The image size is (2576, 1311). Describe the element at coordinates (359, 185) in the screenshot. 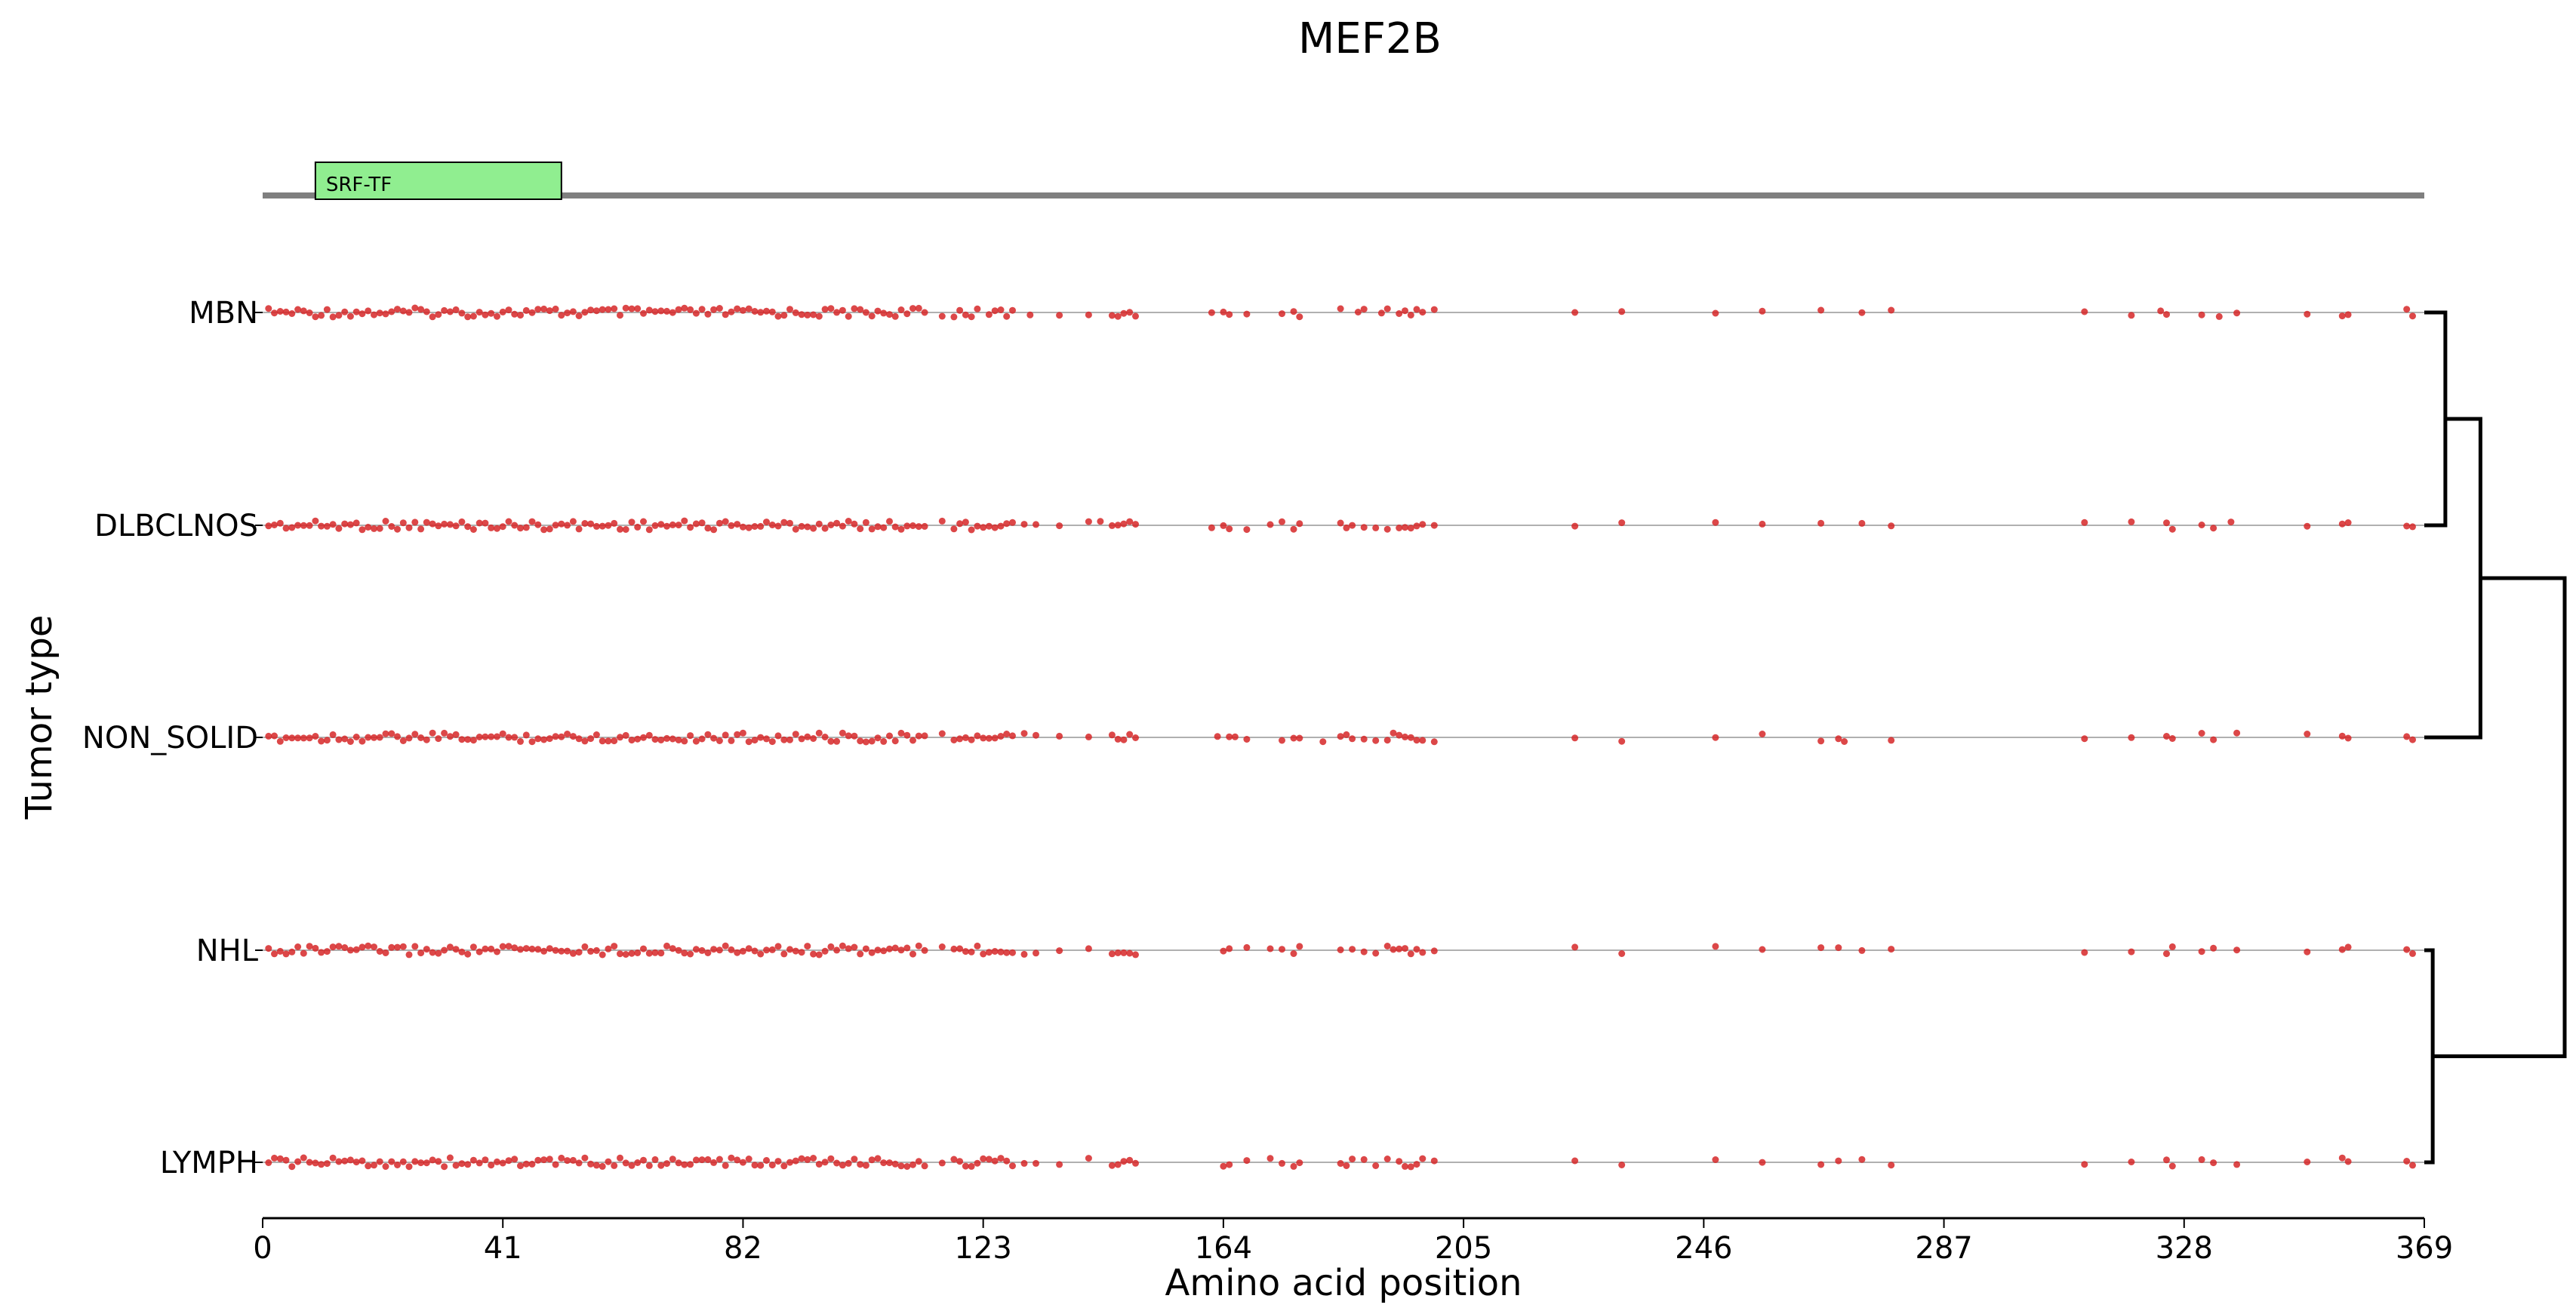

I see `domain-label: SRF-TF` at that location.